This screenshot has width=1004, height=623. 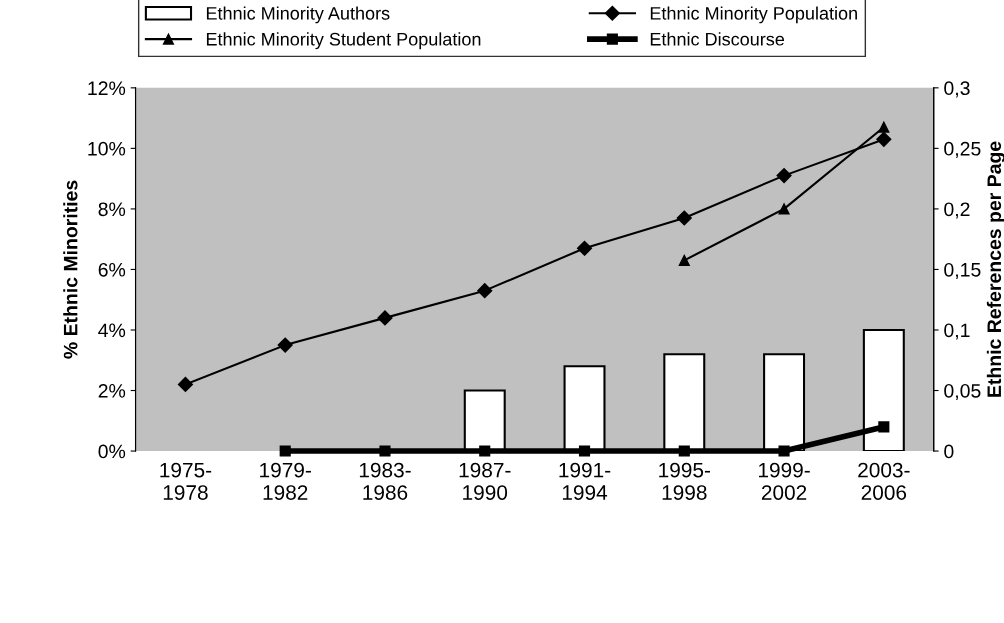 I want to click on x-tick-label: 2003- 2006, so click(x=884, y=481).